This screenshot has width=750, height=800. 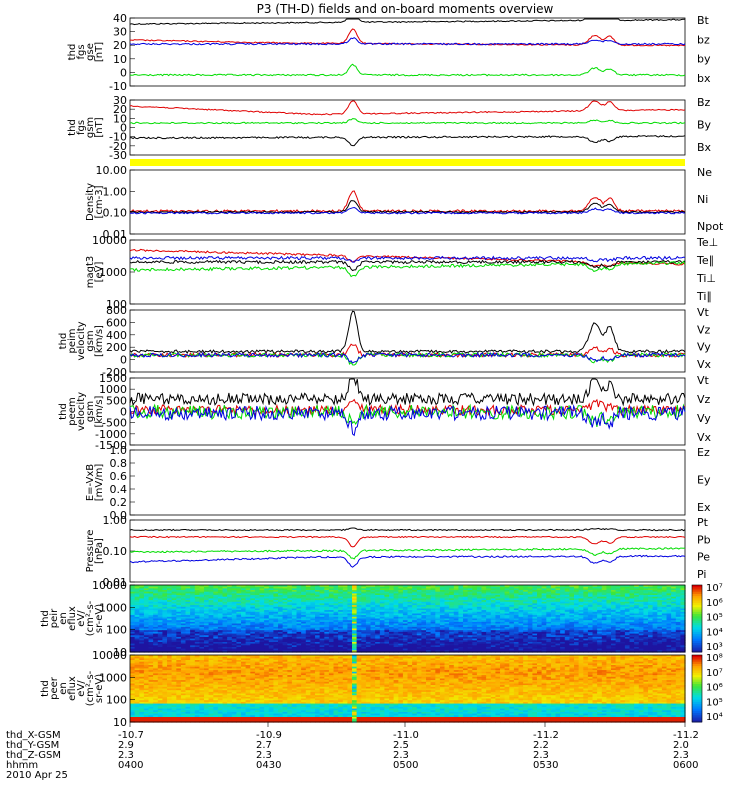 What do you see at coordinates (407, 265) in the screenshot?
I see `series-temperature-Te∥` at bounding box center [407, 265].